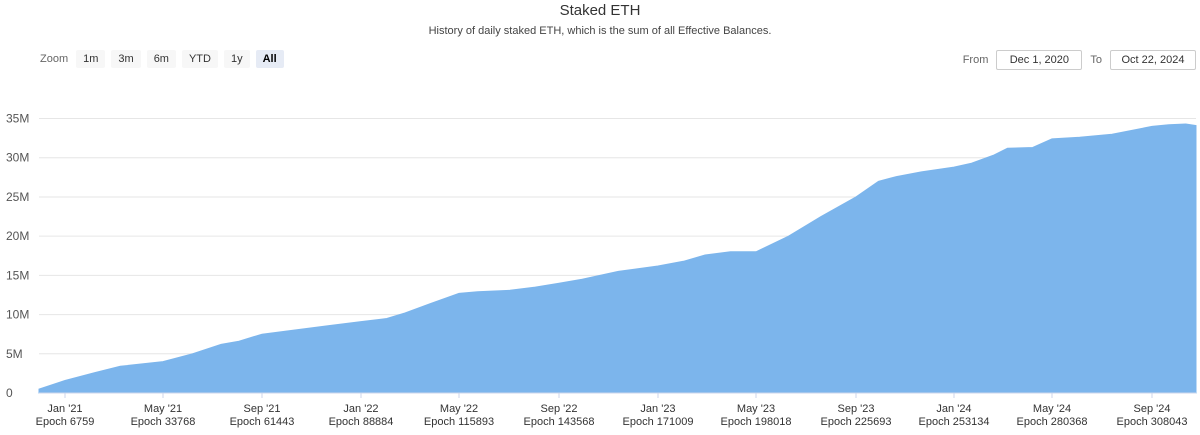 This screenshot has height=435, width=1200. What do you see at coordinates (262, 409) in the screenshot?
I see `x-tick-month-label: Sep '21` at bounding box center [262, 409].